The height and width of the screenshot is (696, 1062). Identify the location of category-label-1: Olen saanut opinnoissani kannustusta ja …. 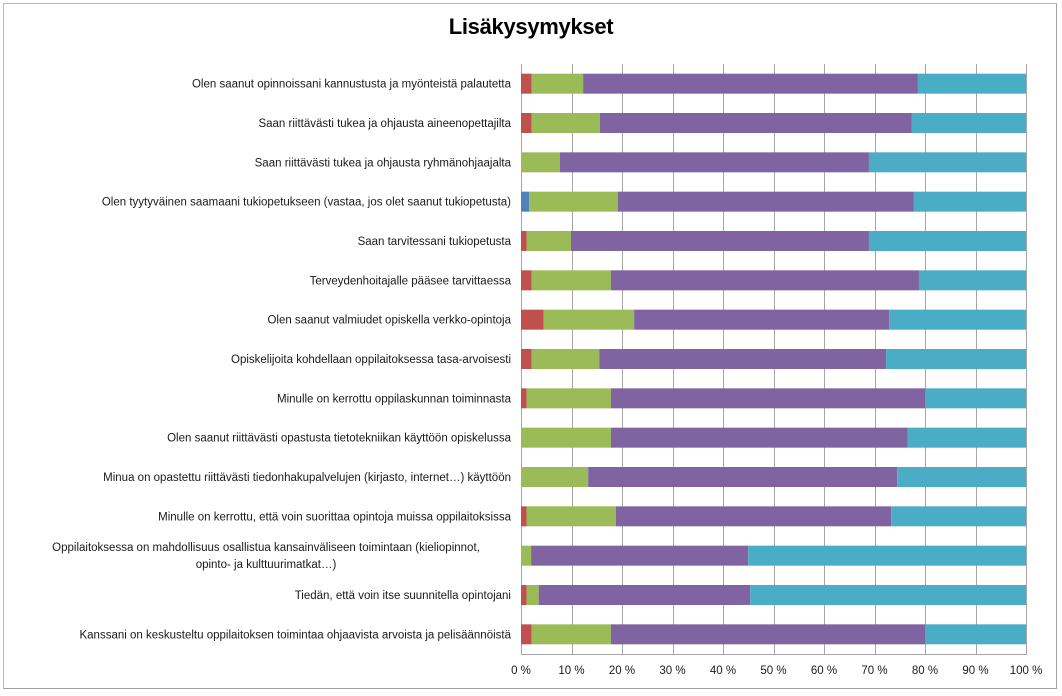
(352, 85).